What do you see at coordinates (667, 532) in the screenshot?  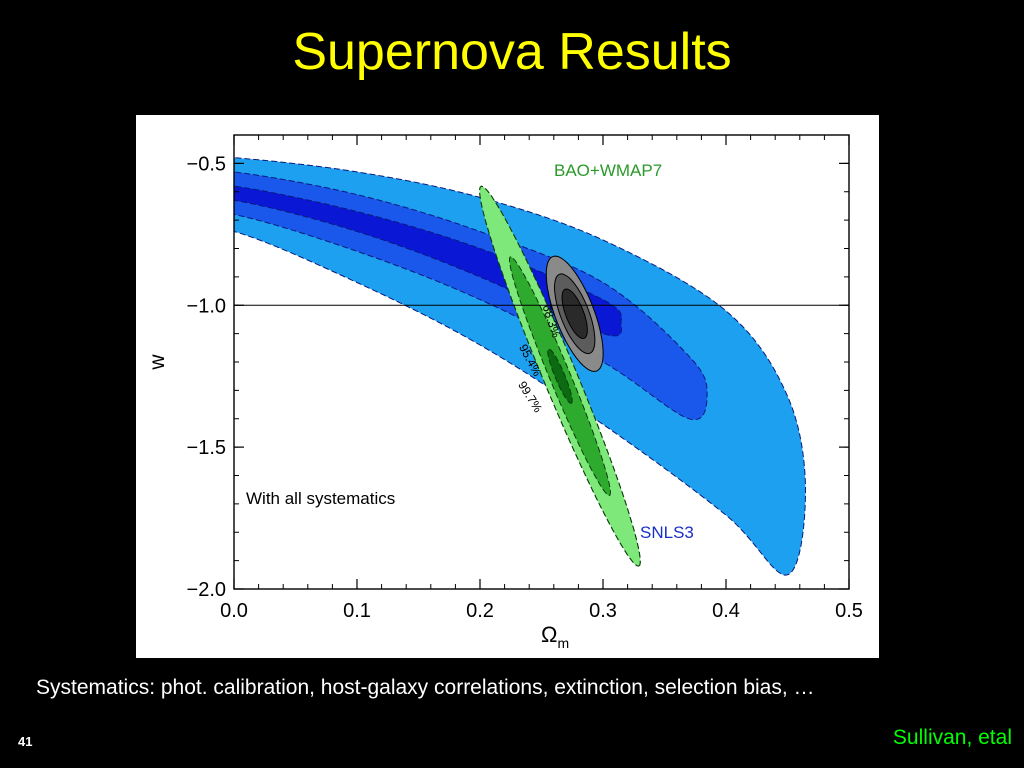 I see `snls3-label: SNLS3` at bounding box center [667, 532].